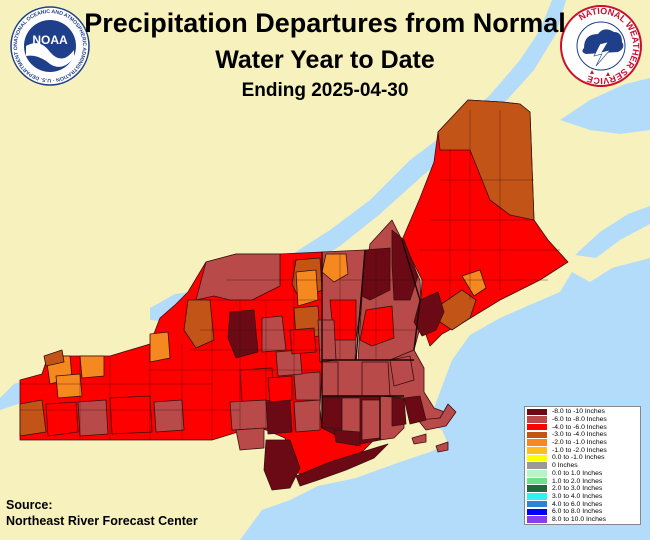  I want to click on source-credit: Source: Northeast River Forecast Center, so click(102, 513).